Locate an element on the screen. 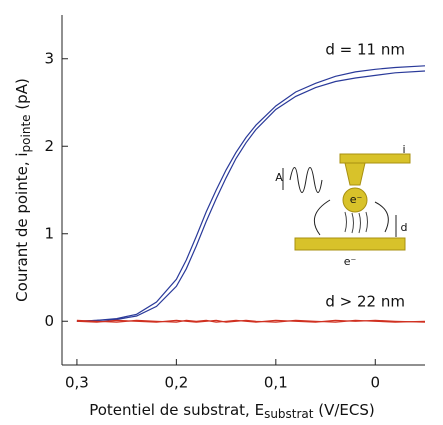 Image resolution: width=443 pixels, height=425 pixels. y-tick-label: 0 is located at coordinates (49, 321).